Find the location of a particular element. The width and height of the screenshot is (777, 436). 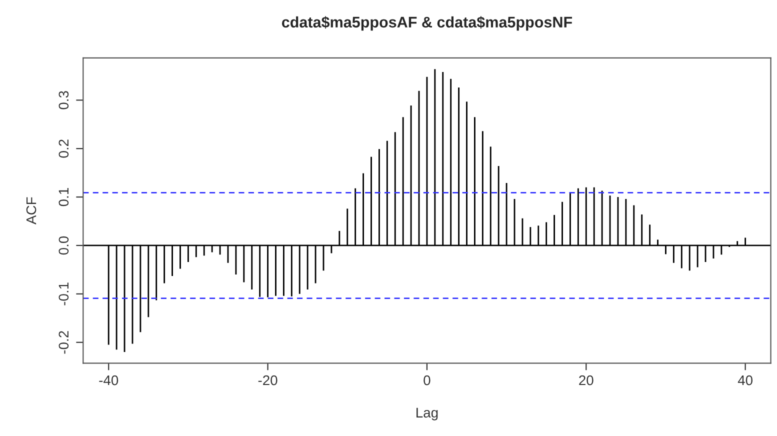

x-tick-label: 20 is located at coordinates (586, 380).